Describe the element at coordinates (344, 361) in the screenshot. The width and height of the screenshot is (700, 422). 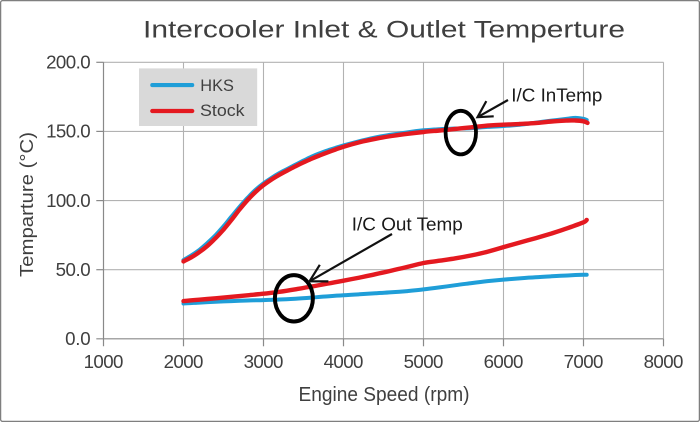
I see `svg-text: 4000` at that location.